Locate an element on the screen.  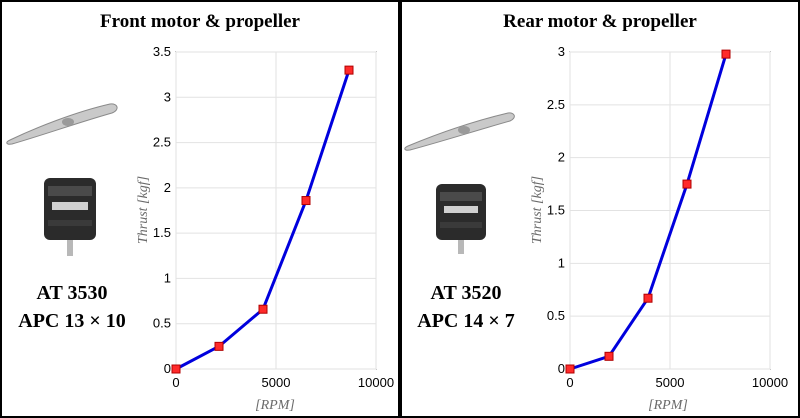
front-x-tick-label: 10000 is located at coordinates (376, 382).